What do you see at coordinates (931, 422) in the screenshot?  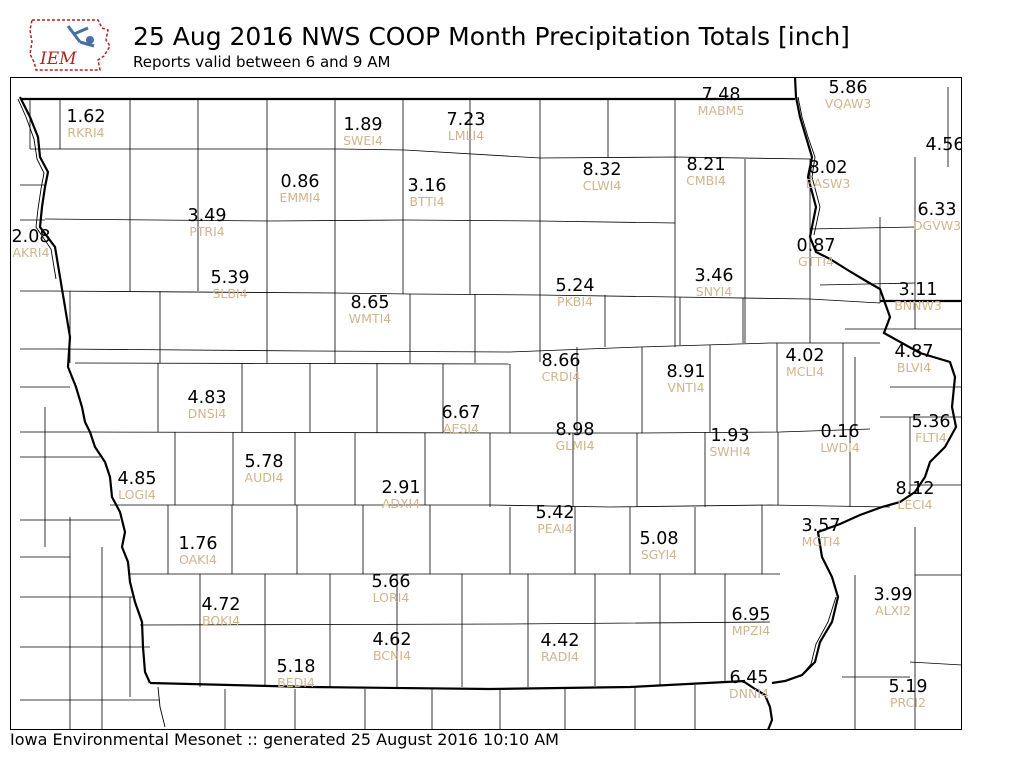 I see `station-value: 5.36` at bounding box center [931, 422].